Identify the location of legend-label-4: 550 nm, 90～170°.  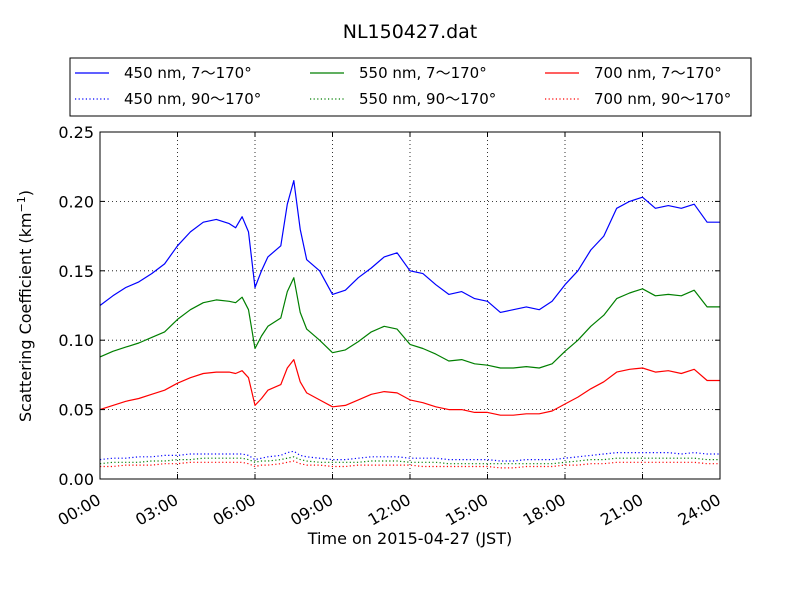
(427, 99).